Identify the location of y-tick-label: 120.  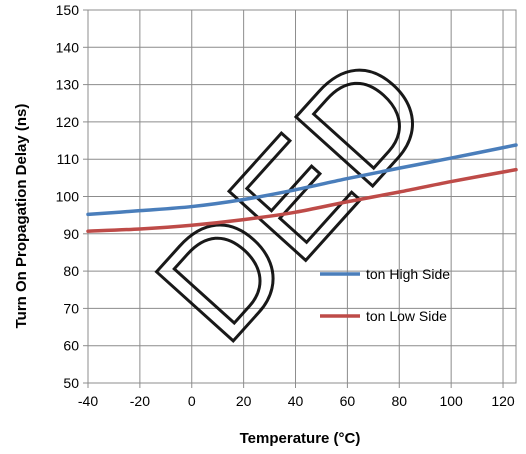
(68, 122).